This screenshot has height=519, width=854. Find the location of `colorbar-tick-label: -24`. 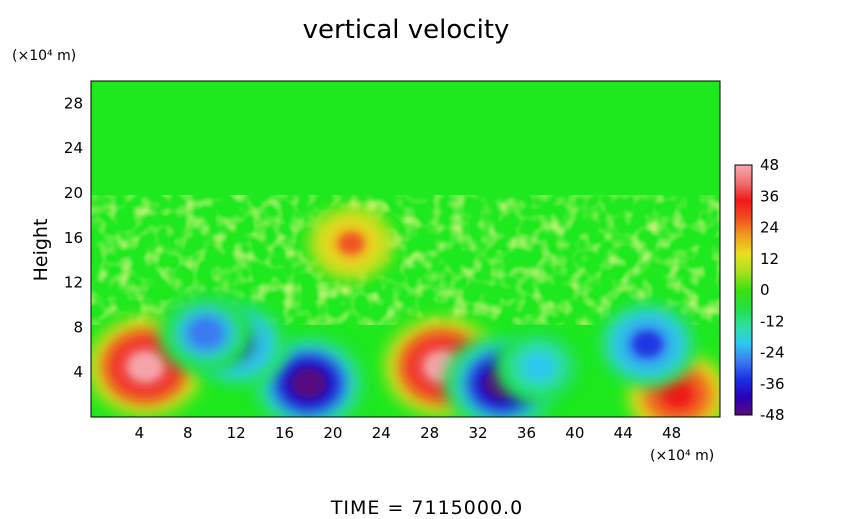

colorbar-tick-label: -24 is located at coordinates (772, 353).